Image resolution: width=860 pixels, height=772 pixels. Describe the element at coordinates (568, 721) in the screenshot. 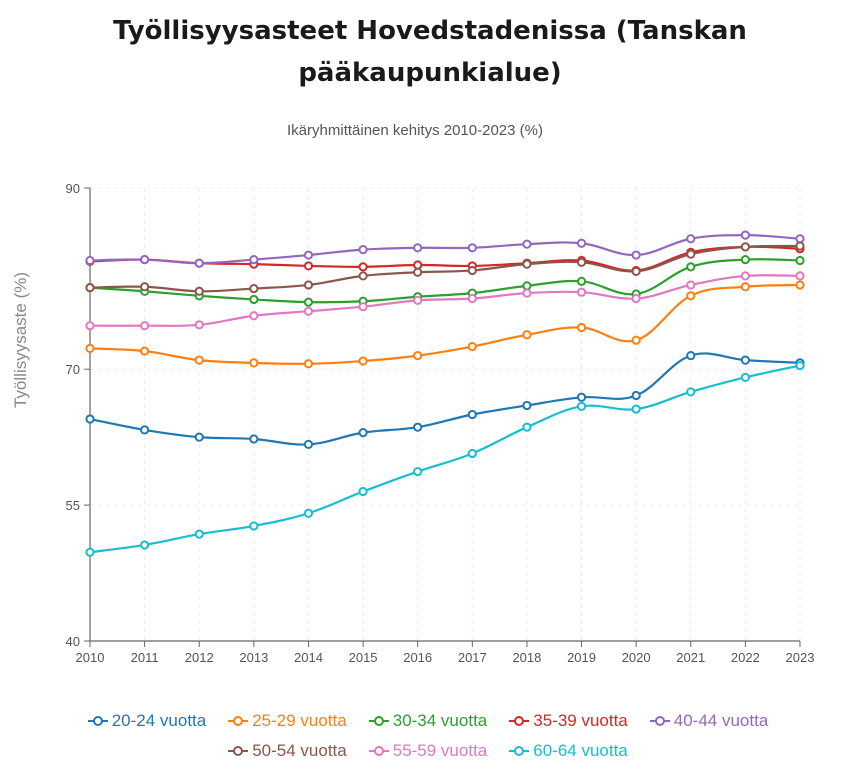

I see `legend-item: 35-39 vuotta` at that location.